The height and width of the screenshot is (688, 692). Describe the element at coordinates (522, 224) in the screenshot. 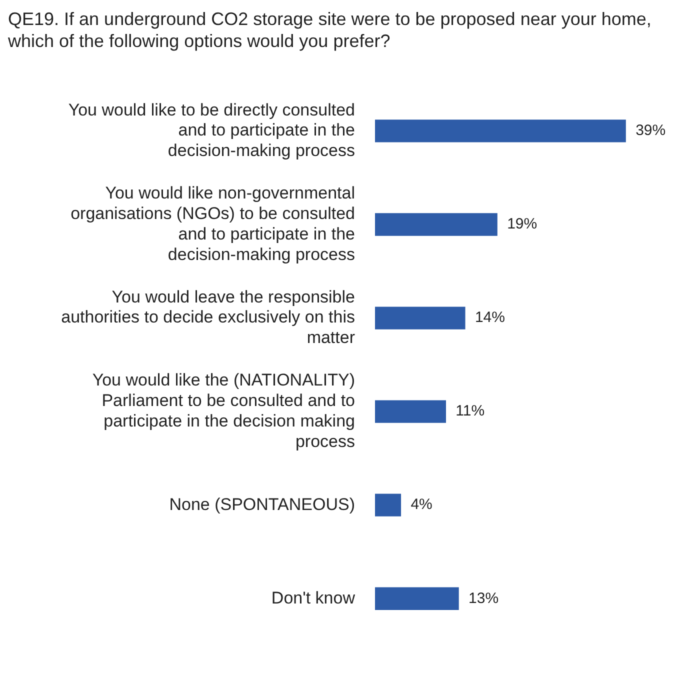

I see `data-label: 19%` at that location.